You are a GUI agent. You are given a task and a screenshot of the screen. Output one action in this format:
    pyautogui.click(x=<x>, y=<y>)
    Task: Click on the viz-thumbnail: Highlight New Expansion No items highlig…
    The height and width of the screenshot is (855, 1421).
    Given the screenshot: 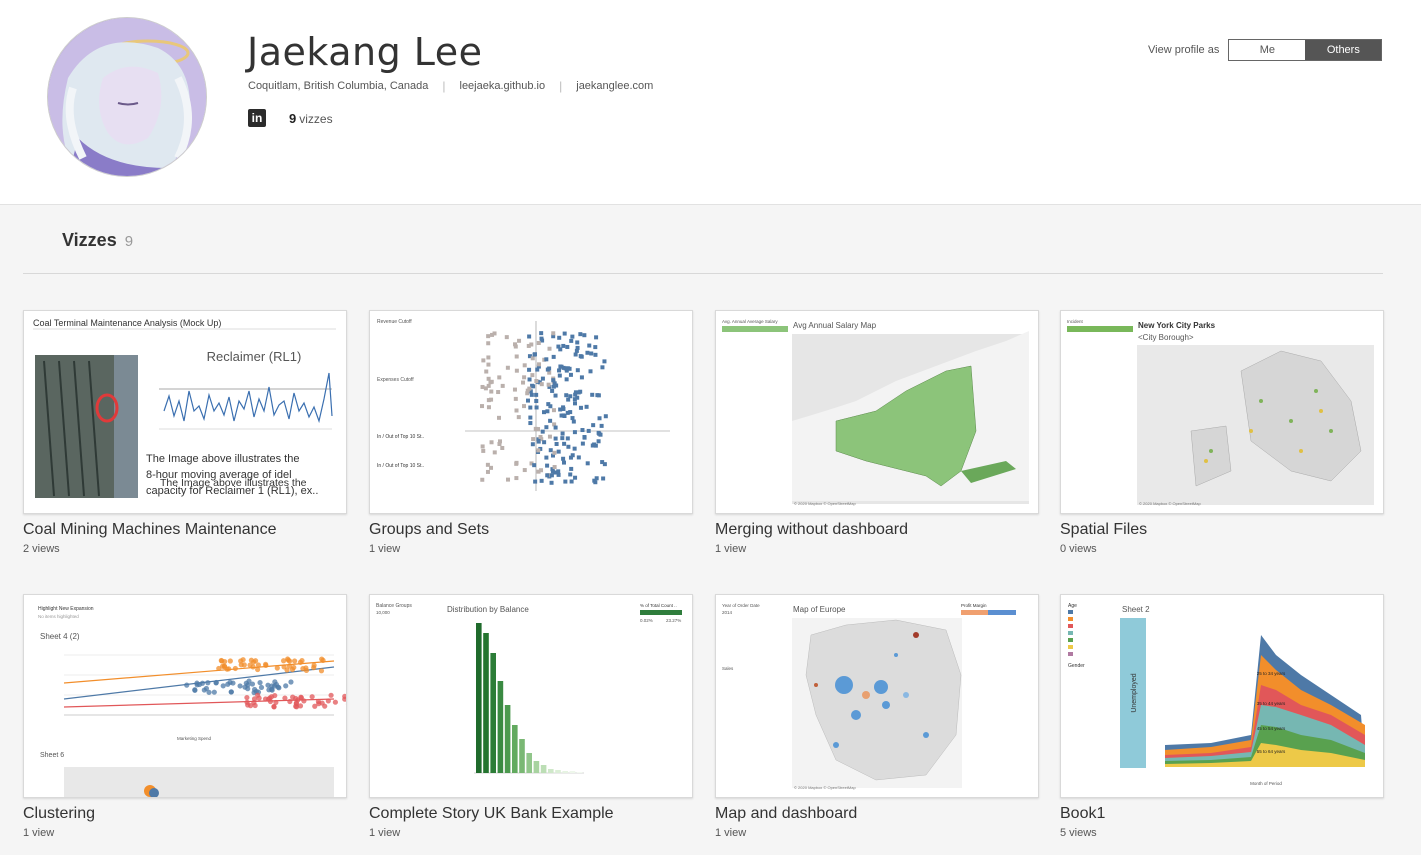 What is the action you would take?
    pyautogui.click(x=185, y=696)
    